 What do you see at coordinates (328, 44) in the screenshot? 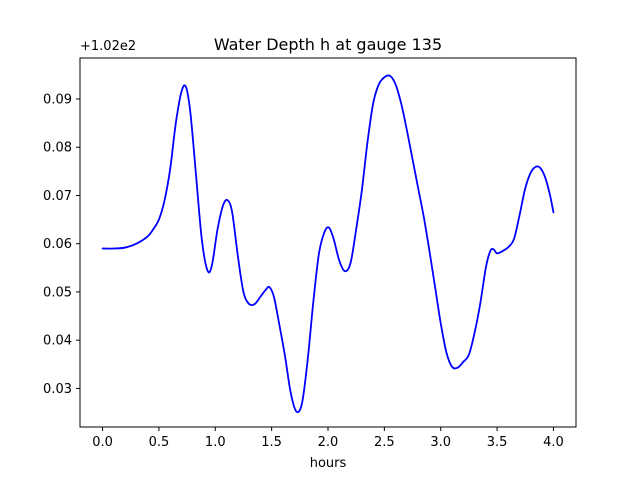
I see `chart-title: Water Depth h at gauge 135` at bounding box center [328, 44].